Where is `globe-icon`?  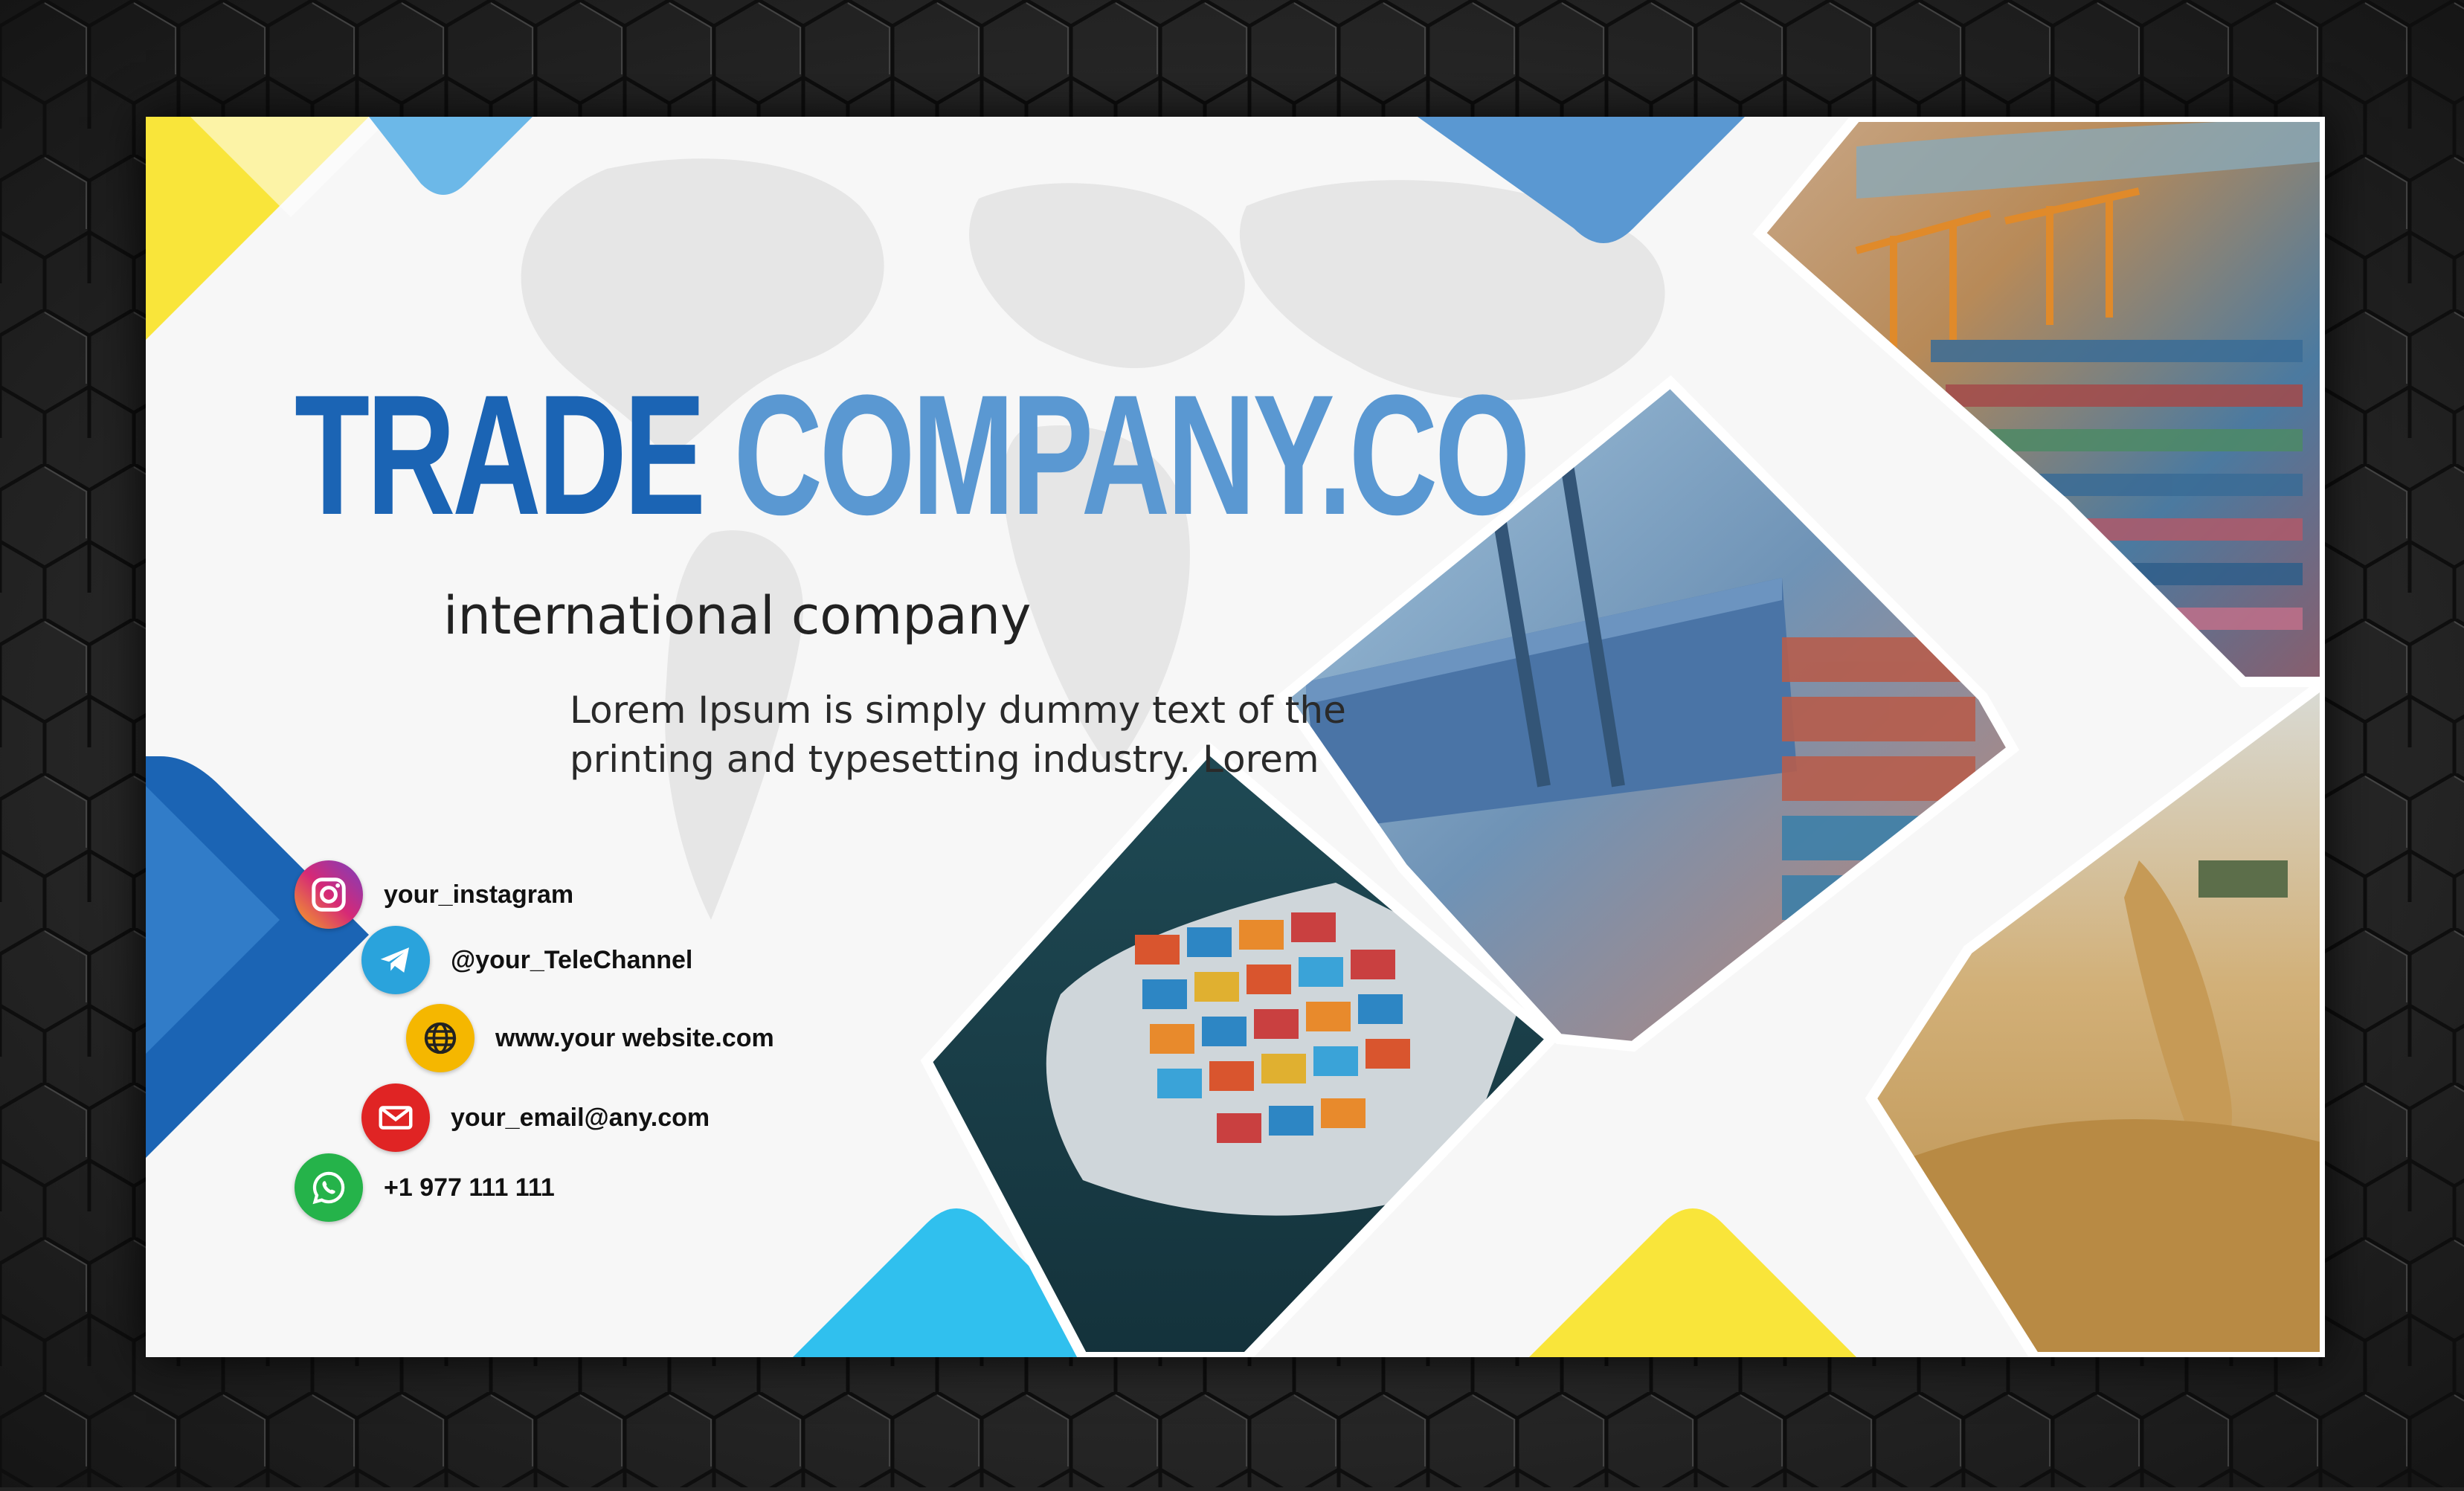
globe-icon is located at coordinates (440, 1038).